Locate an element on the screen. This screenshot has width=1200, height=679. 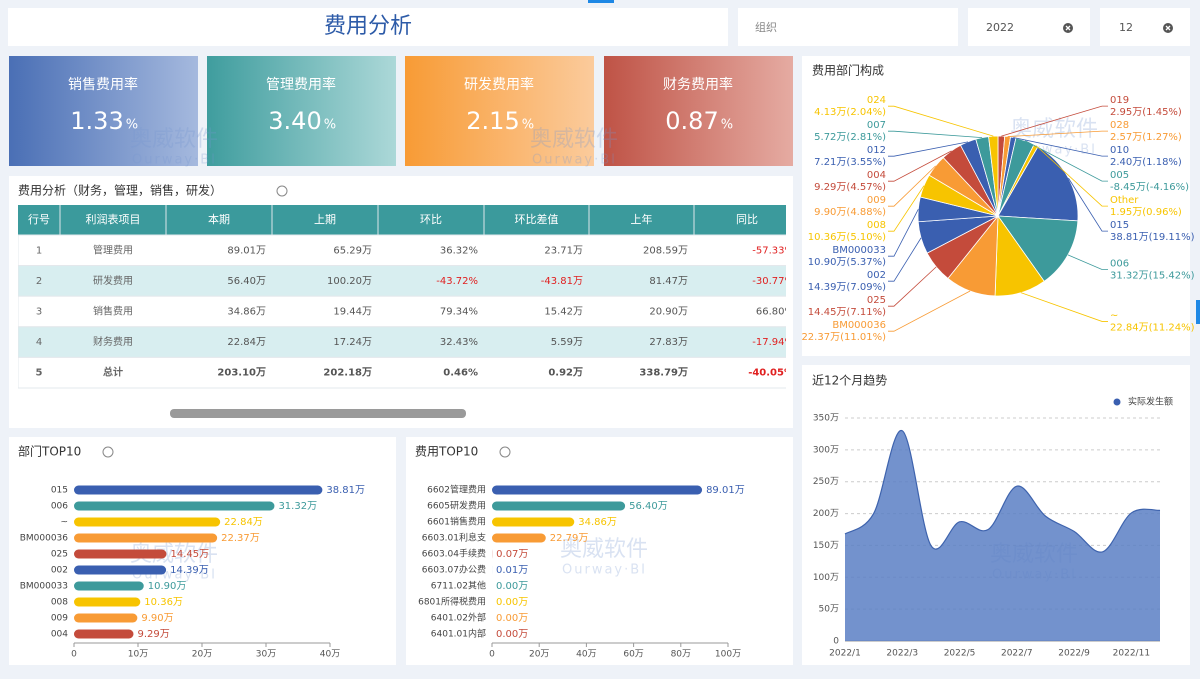
bar-value-label: 0.07万 is located at coordinates (512, 554).